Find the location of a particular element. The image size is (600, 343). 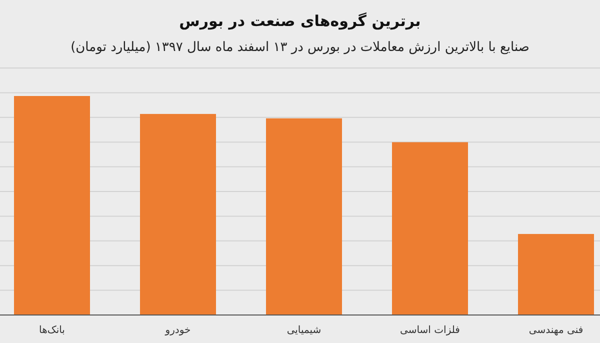

x-tick-label: فنی مهندسی is located at coordinates (556, 330).